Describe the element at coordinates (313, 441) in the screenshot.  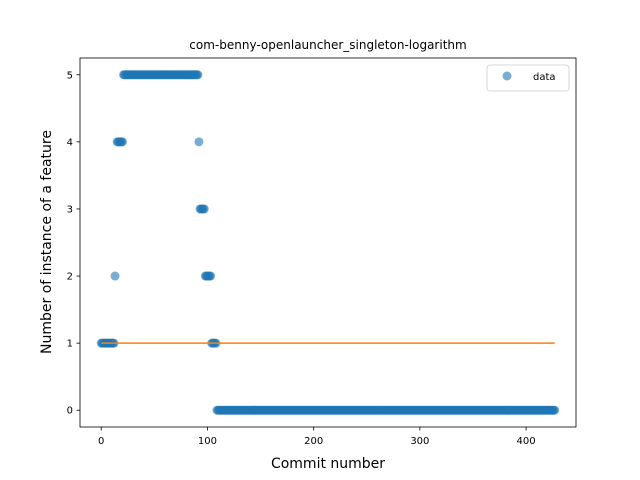
I see `x-tick-label: 200` at that location.